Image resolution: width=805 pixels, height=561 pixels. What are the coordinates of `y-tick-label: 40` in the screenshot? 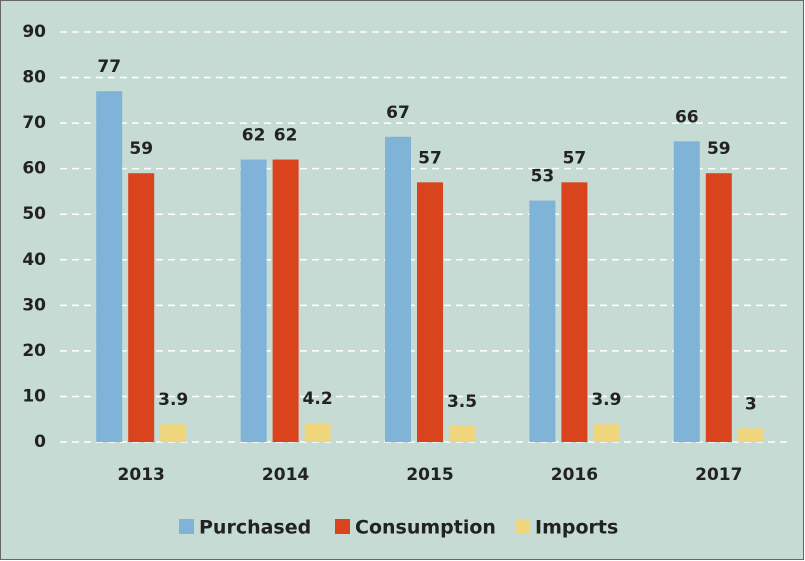 It's located at (34, 260).